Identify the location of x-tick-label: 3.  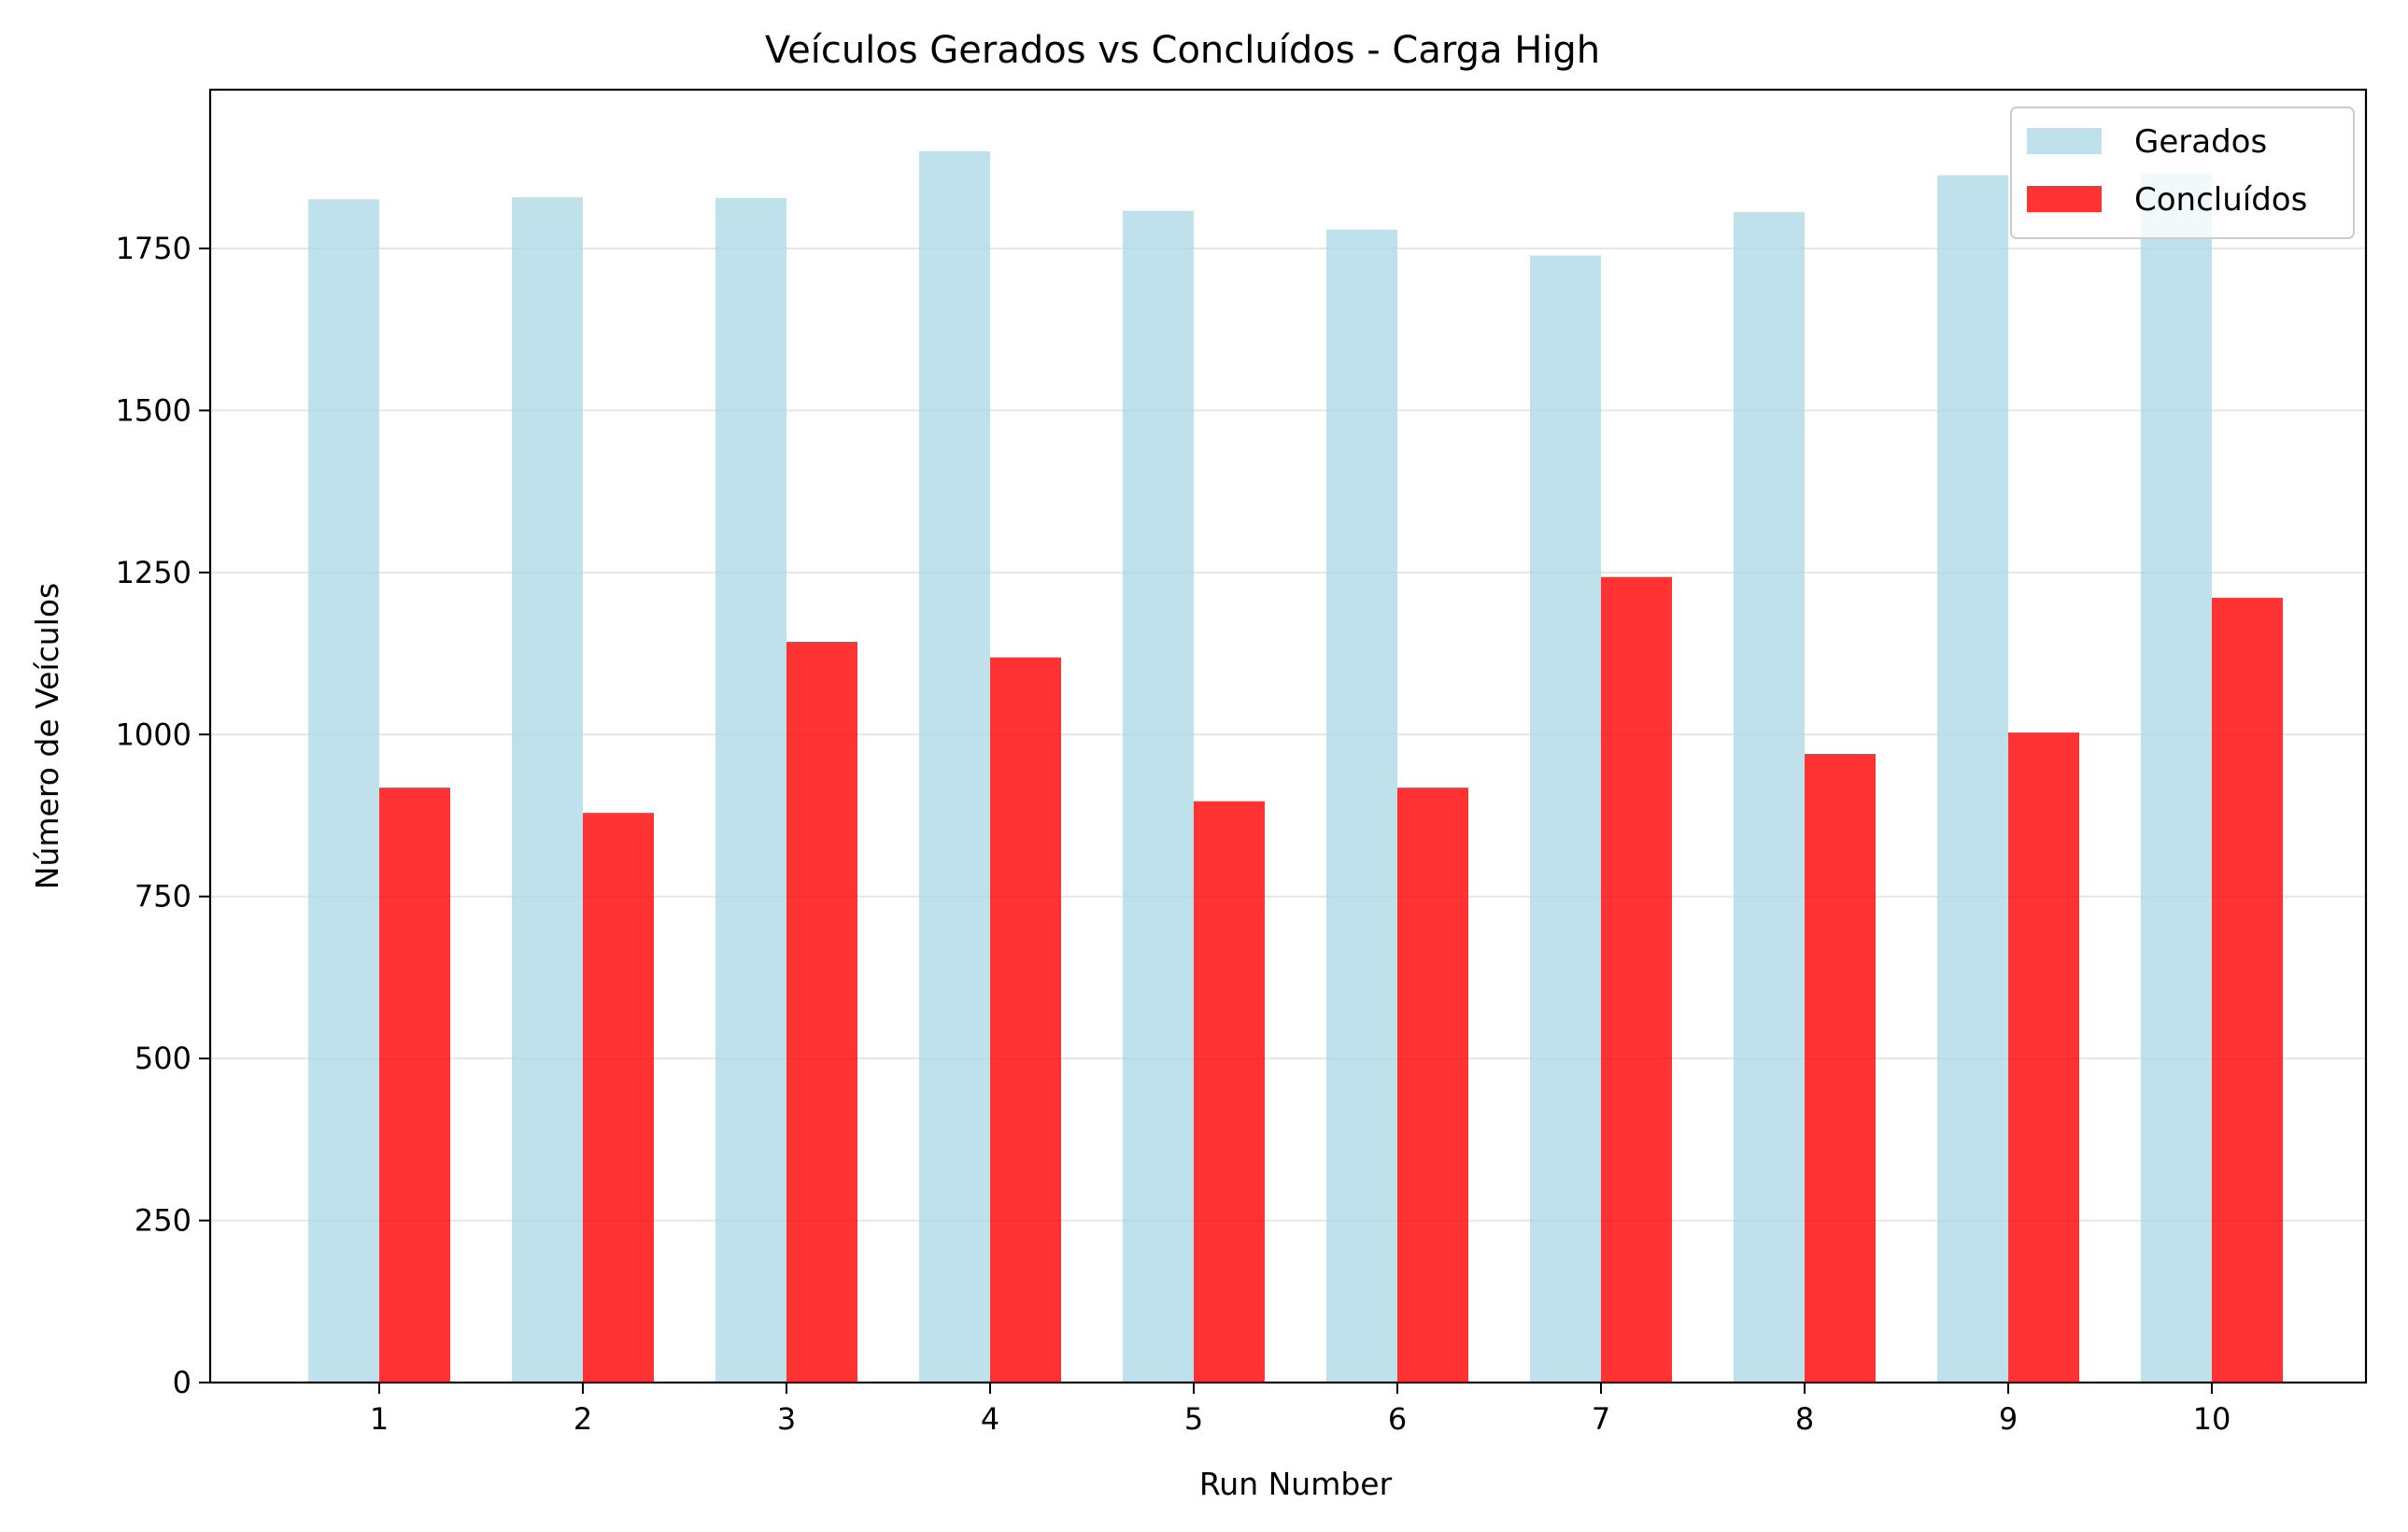
(786, 1419).